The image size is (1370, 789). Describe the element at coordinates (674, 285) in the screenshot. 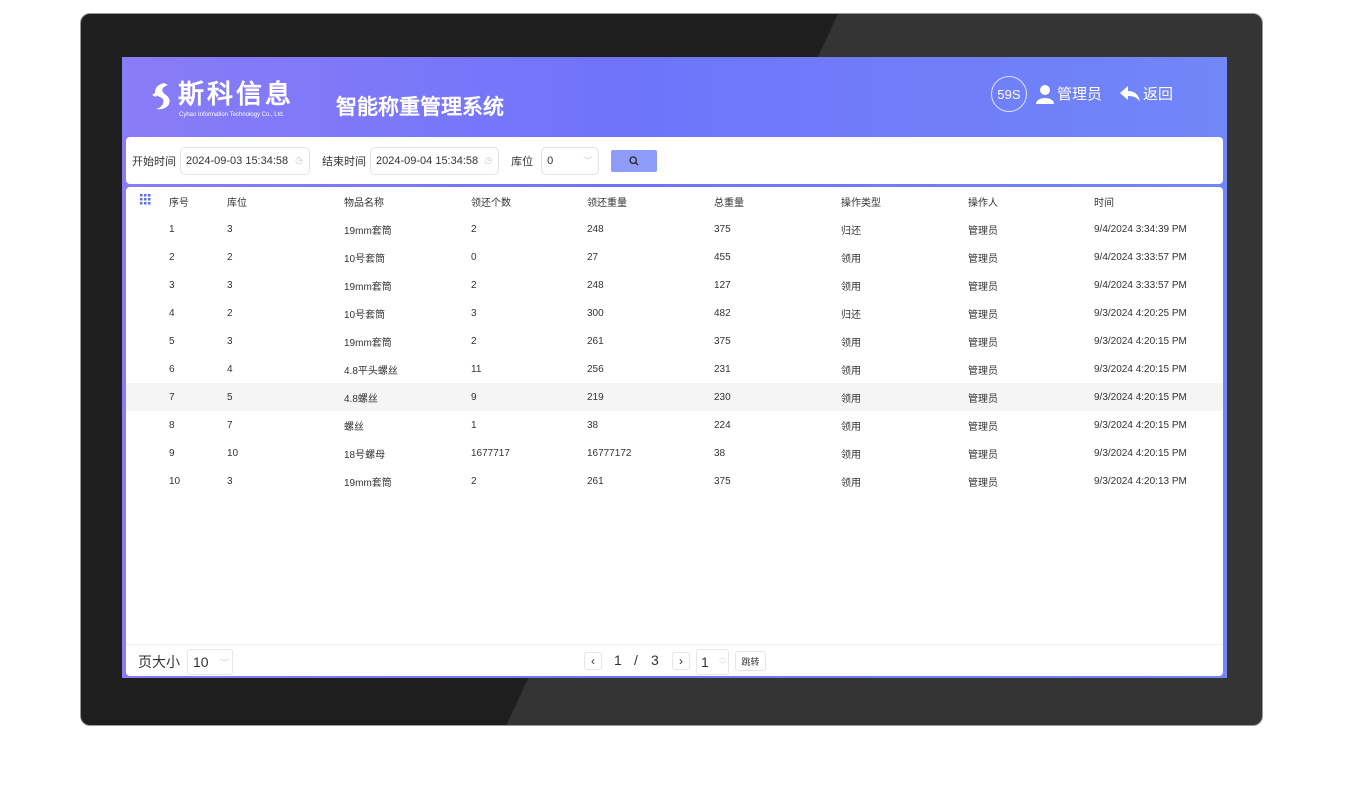

I see `table-row: 3 3 19mm套筒 2 248 127 领用 管理员 9/4/2024 3:33:57 PM` at that location.